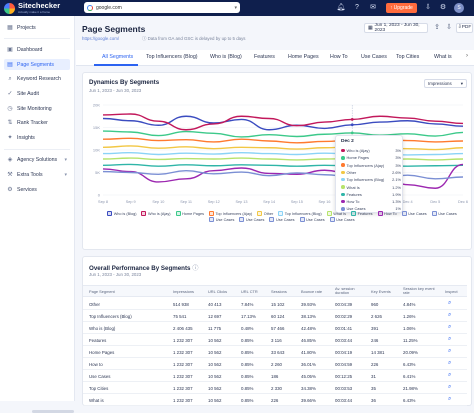  Describe the element at coordinates (464, 28) in the screenshot. I see `pdf-button: ⇩PDF` at that location.